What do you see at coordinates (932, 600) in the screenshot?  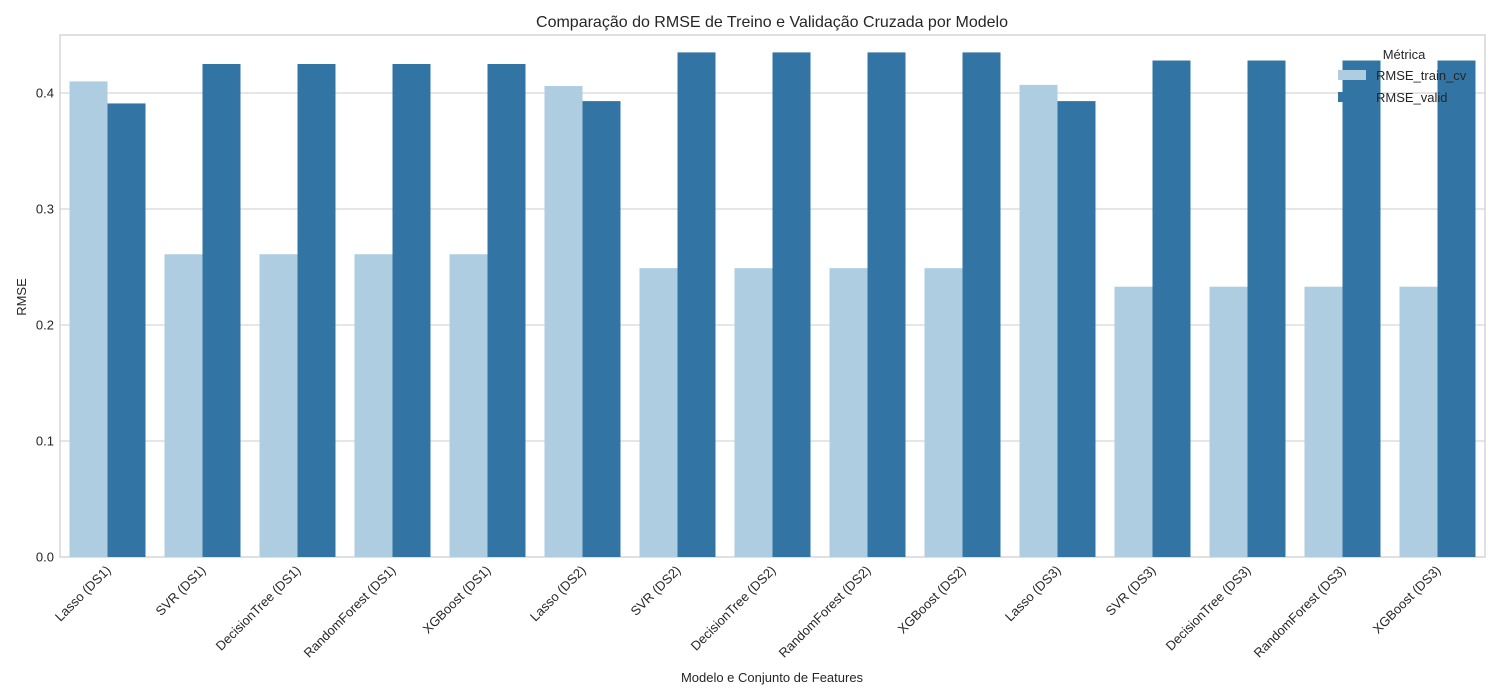 I see `x-tick-label: XGBoost (DS2)` at bounding box center [932, 600].